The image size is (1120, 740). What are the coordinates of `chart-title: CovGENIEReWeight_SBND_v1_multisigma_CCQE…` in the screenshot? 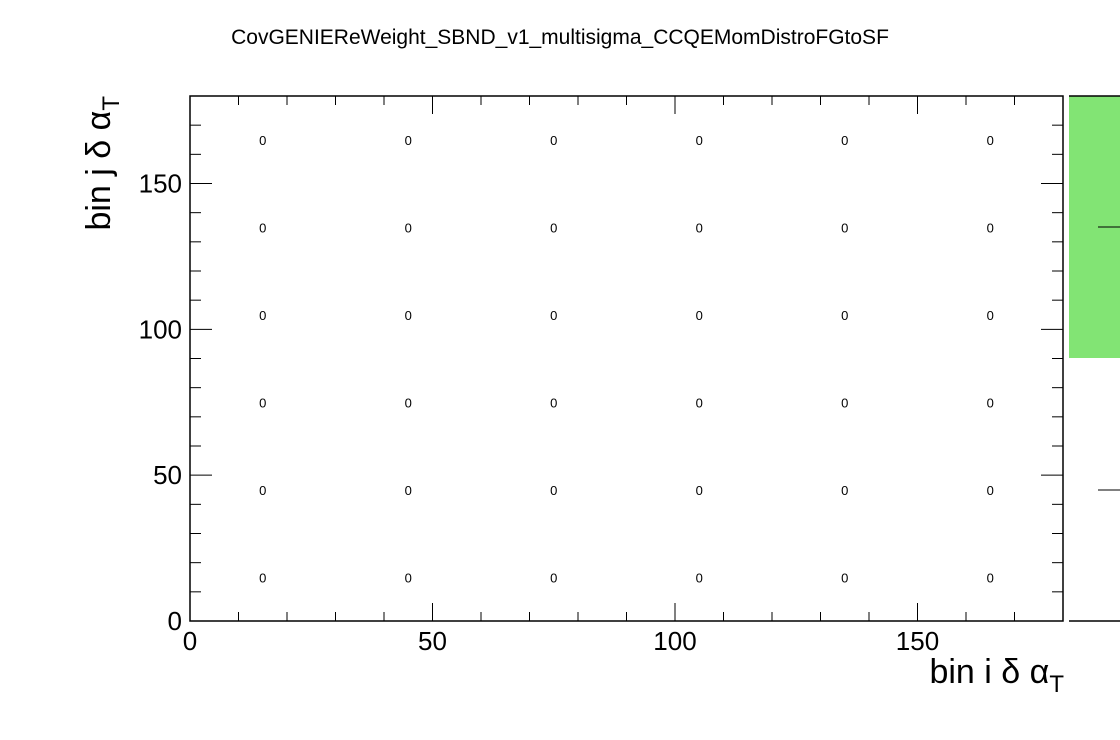 It's located at (560, 37).